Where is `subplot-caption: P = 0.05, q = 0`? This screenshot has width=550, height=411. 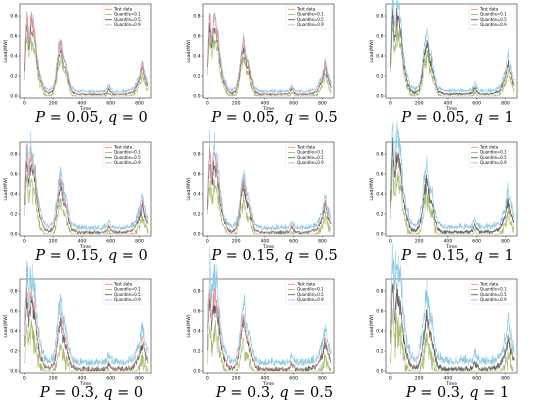 subplot-caption: P = 0.05, q = 0 is located at coordinates (91, 118).